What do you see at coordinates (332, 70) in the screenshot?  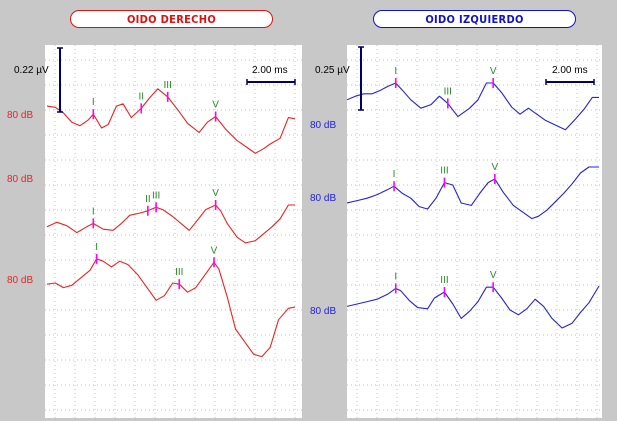 I see `amplitude-scale-label: 0.25 µV` at bounding box center [332, 70].